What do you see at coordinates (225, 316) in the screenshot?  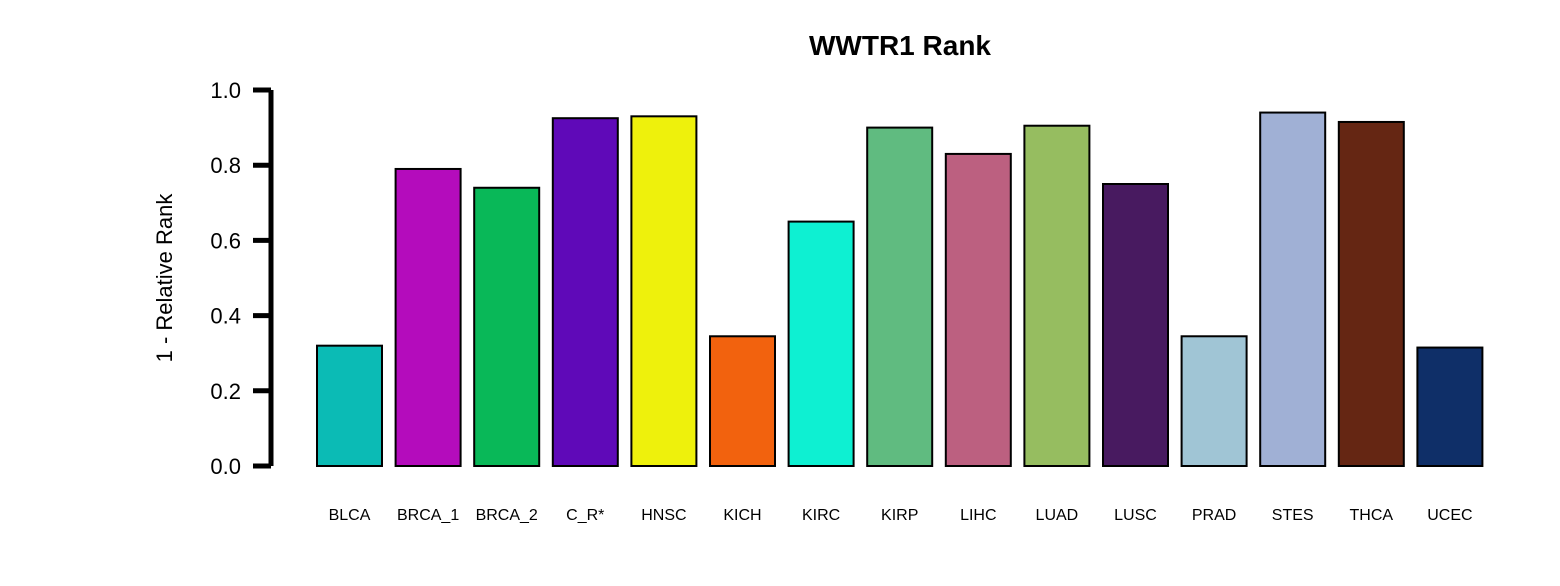 I see `y-tick-label: 0.4` at bounding box center [225, 316].